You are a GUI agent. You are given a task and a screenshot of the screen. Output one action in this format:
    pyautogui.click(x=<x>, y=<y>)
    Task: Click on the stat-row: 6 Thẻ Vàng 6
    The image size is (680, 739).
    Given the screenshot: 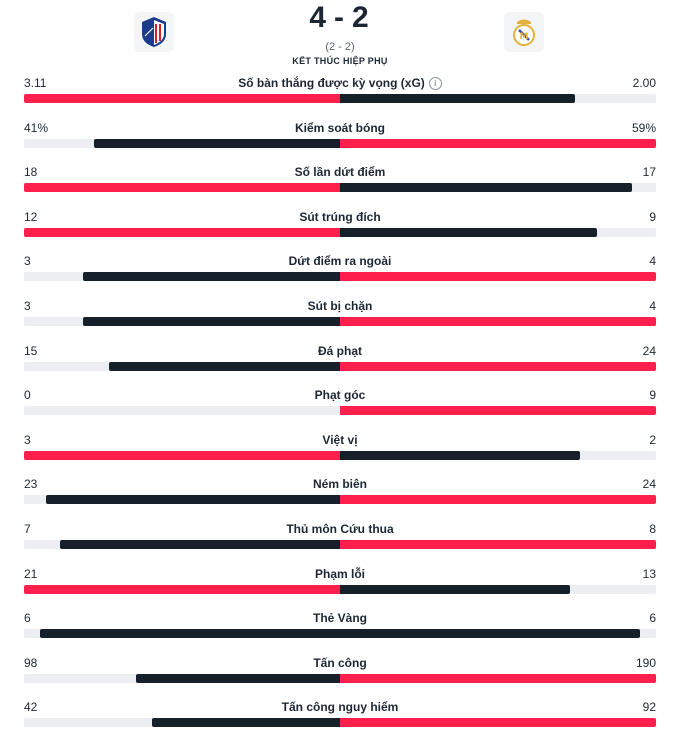 What is the action you would take?
    pyautogui.click(x=340, y=627)
    